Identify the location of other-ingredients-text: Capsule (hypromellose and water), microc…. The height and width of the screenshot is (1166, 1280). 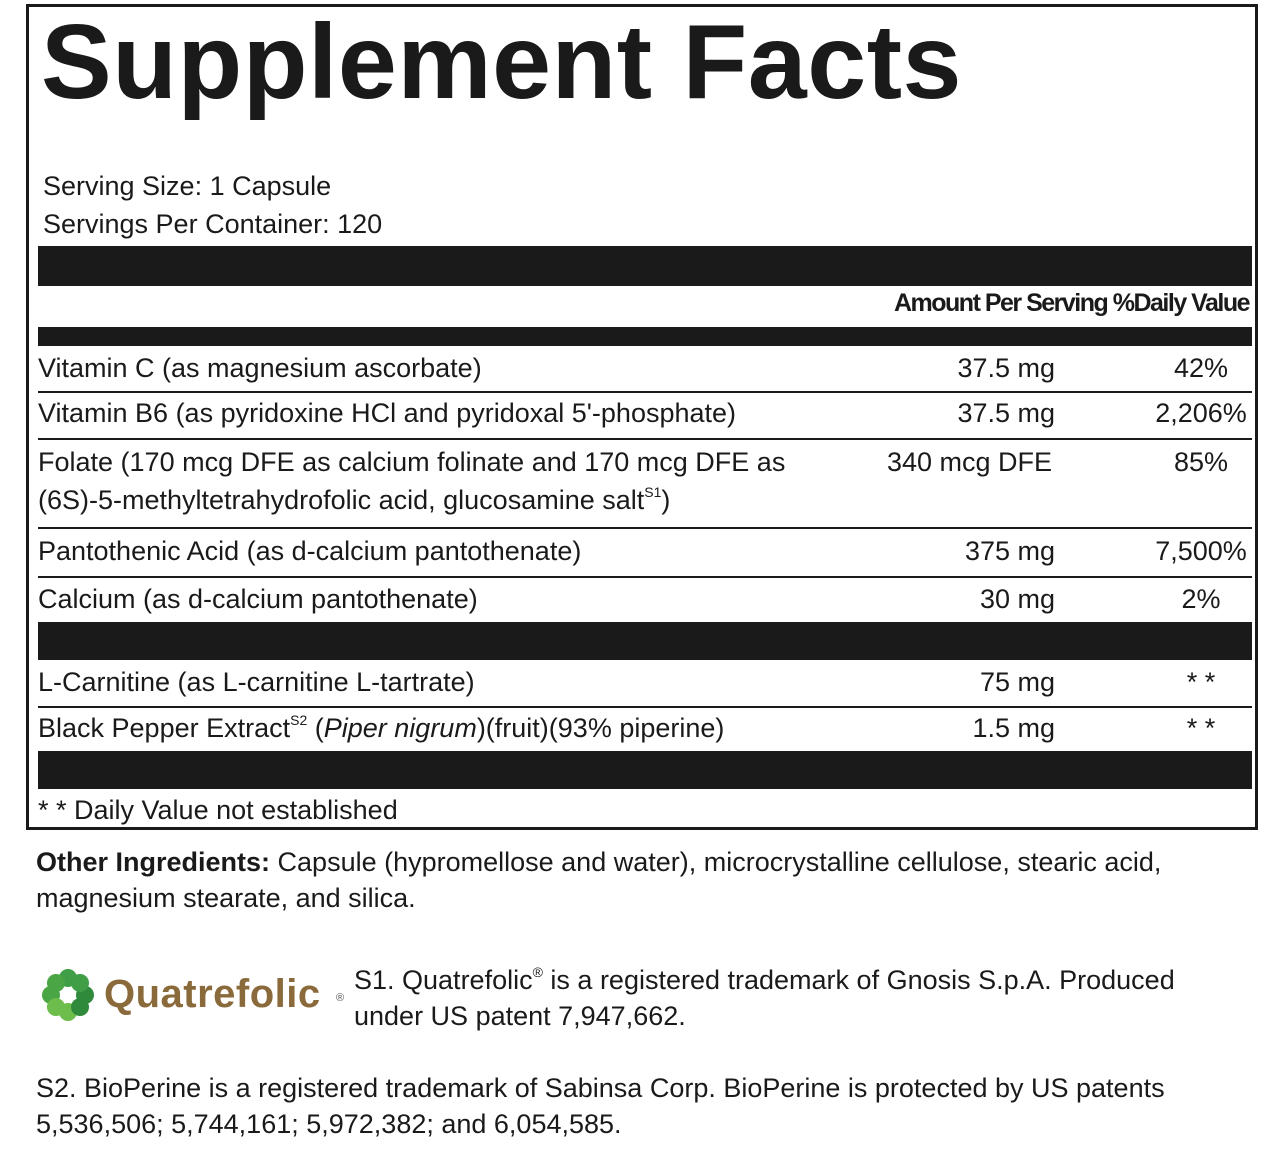
(599, 880).